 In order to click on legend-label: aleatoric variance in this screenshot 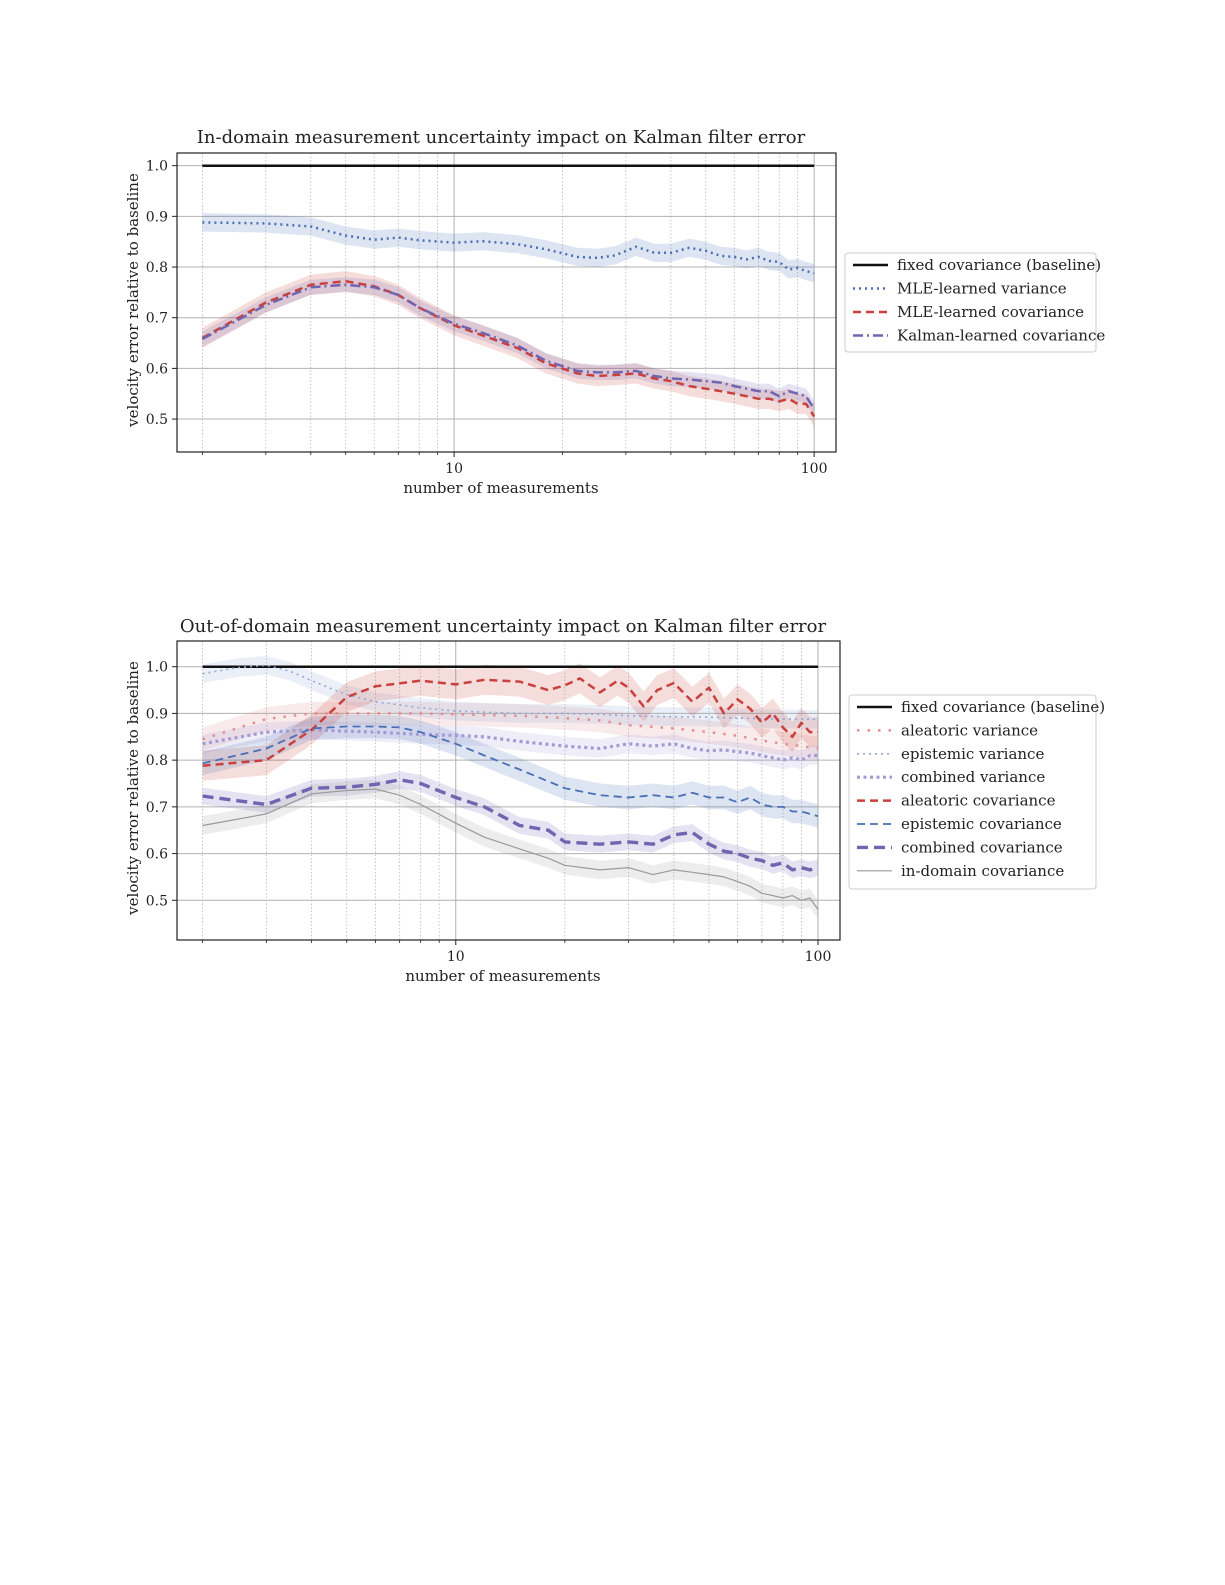, I will do `click(969, 730)`.